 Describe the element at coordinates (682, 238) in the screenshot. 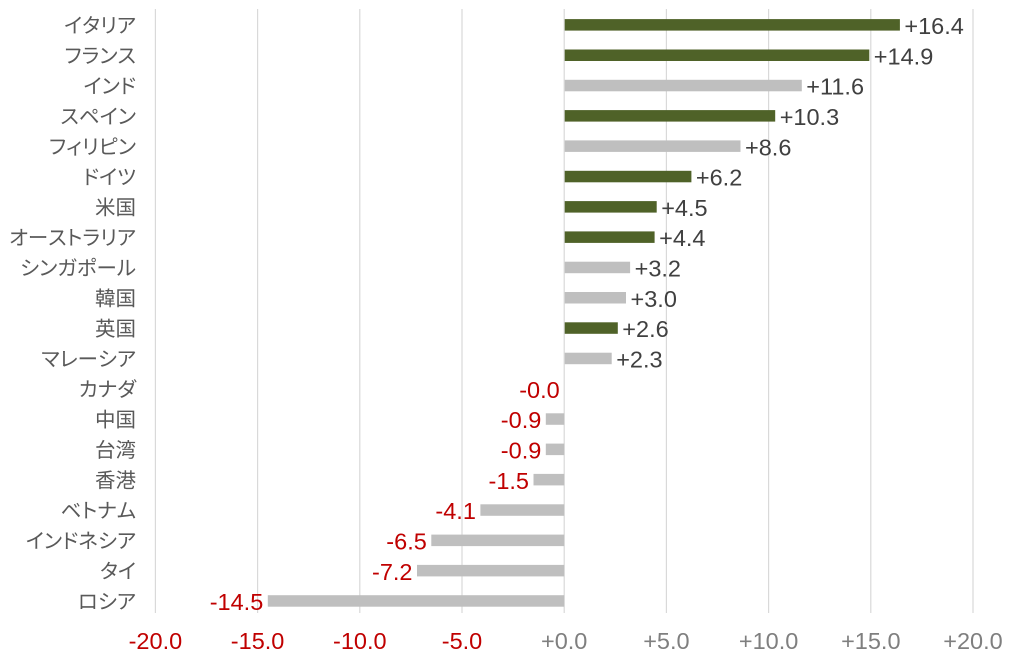

I see `svg-text: +4.4` at that location.